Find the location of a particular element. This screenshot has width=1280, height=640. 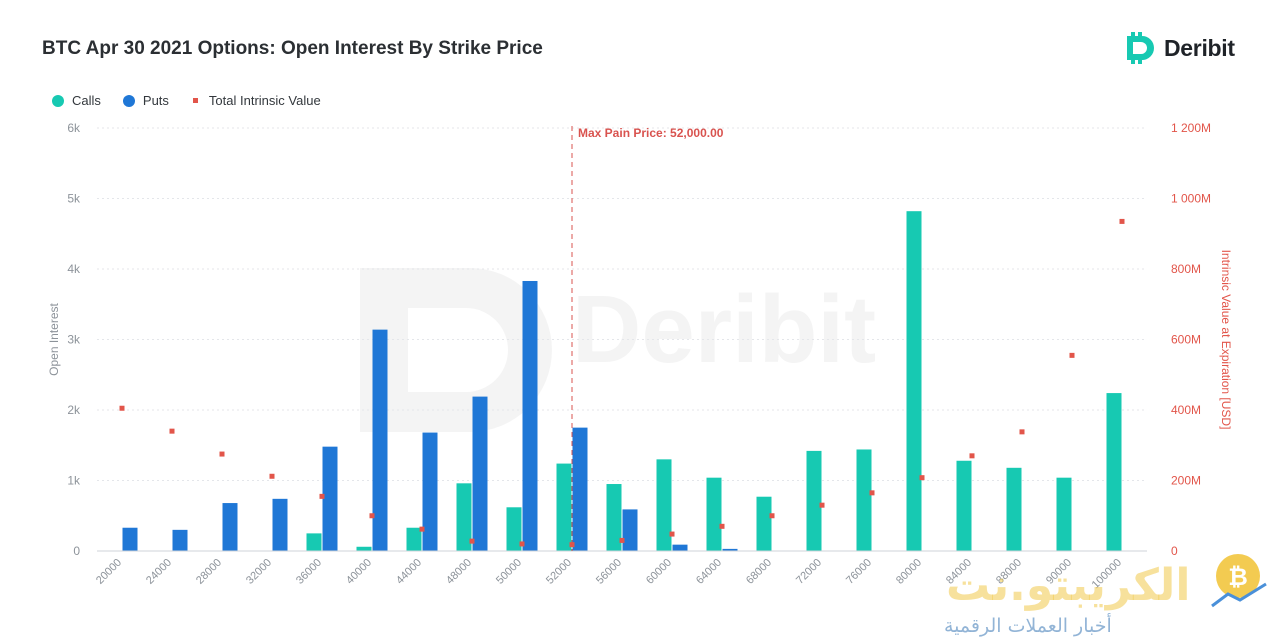

y2-tick-label: 1 200M is located at coordinates (1191, 128).